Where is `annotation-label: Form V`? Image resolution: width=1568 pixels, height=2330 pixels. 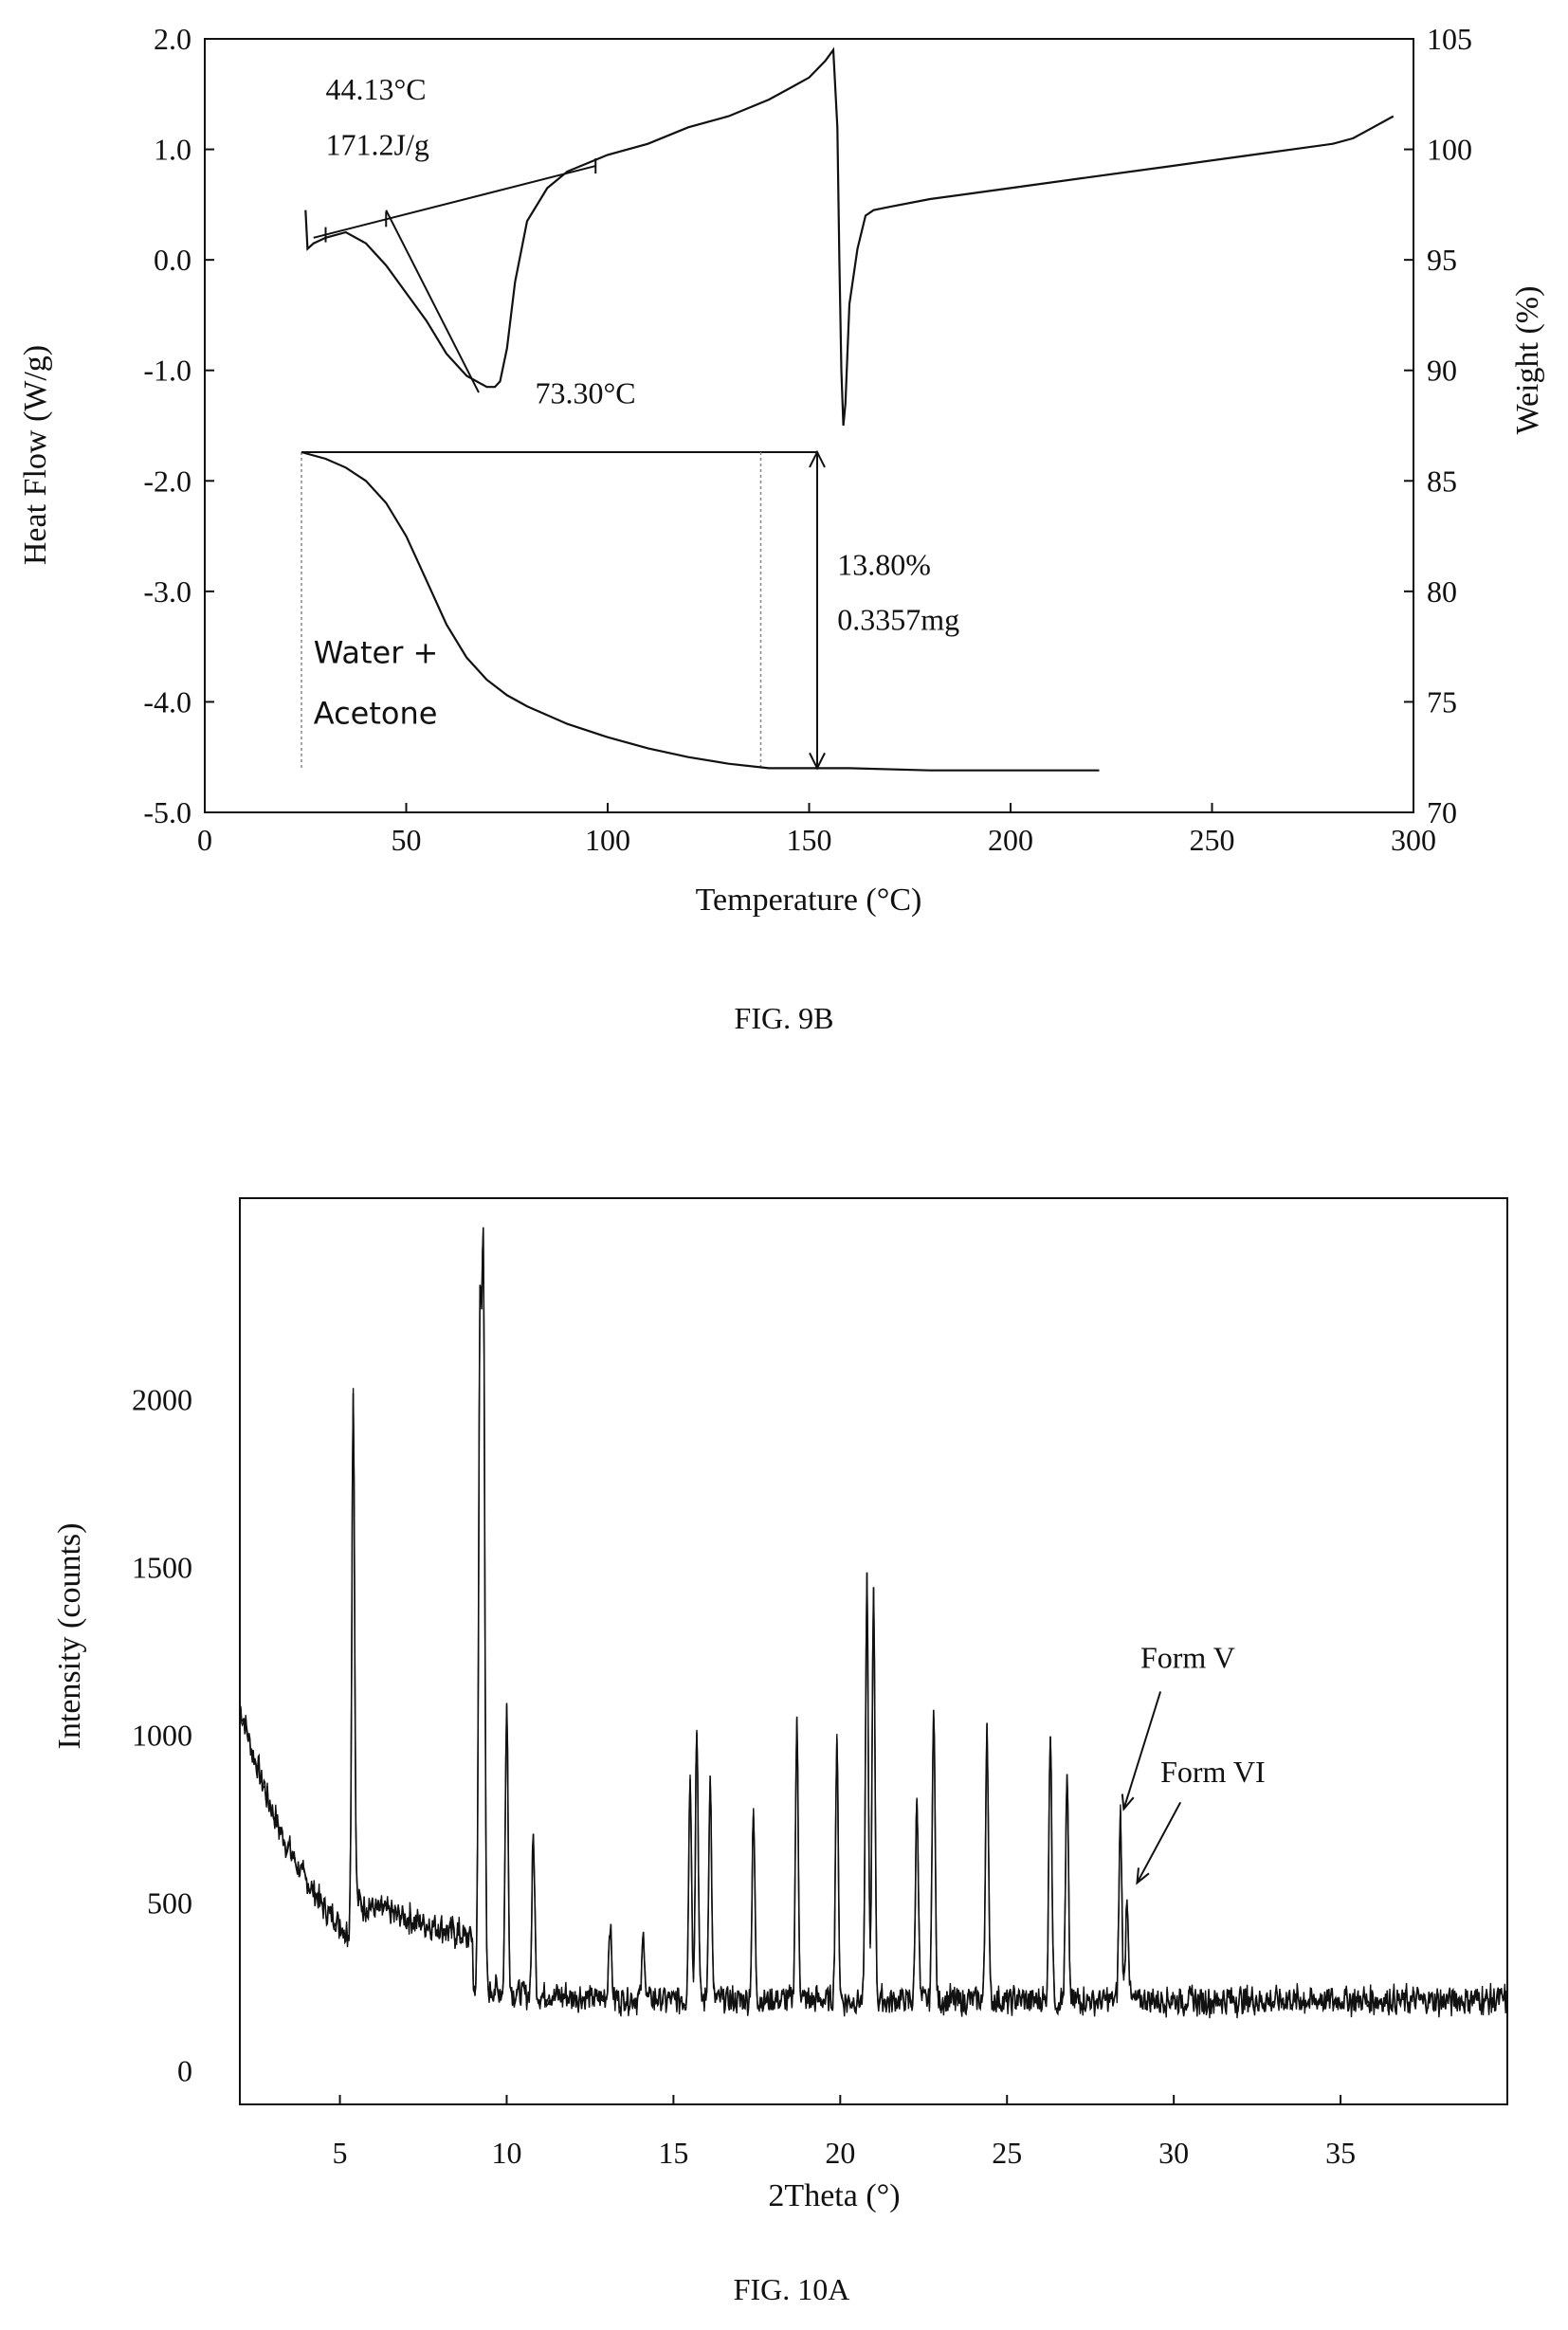
annotation-label: Form V is located at coordinates (1187, 1658).